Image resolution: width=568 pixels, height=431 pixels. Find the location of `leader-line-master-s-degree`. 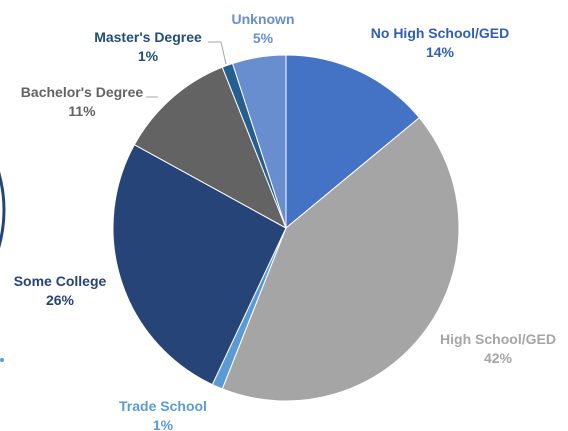

leader-line-master-s-degree is located at coordinates (217, 53).